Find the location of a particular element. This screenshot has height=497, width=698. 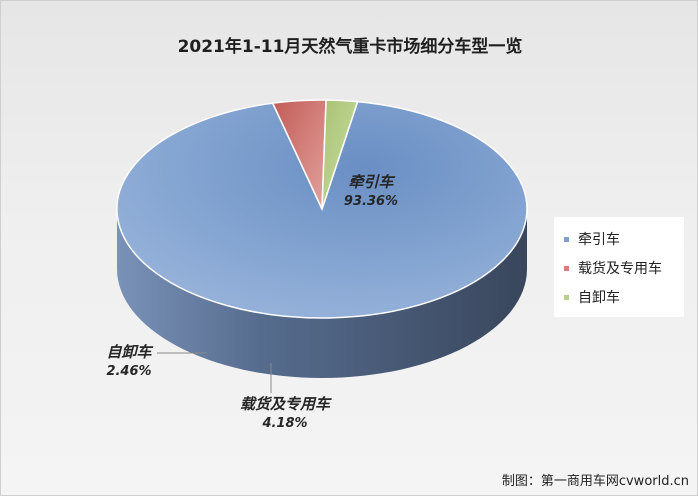

legend-label: 载货及专用车 is located at coordinates (620, 269).